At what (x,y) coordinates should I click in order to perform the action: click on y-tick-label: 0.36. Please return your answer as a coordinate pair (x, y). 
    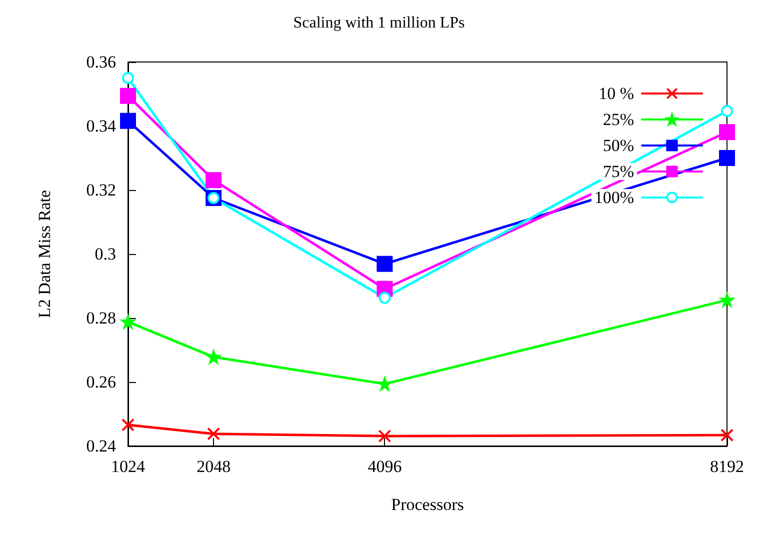
    Looking at the image, I should click on (101, 62).